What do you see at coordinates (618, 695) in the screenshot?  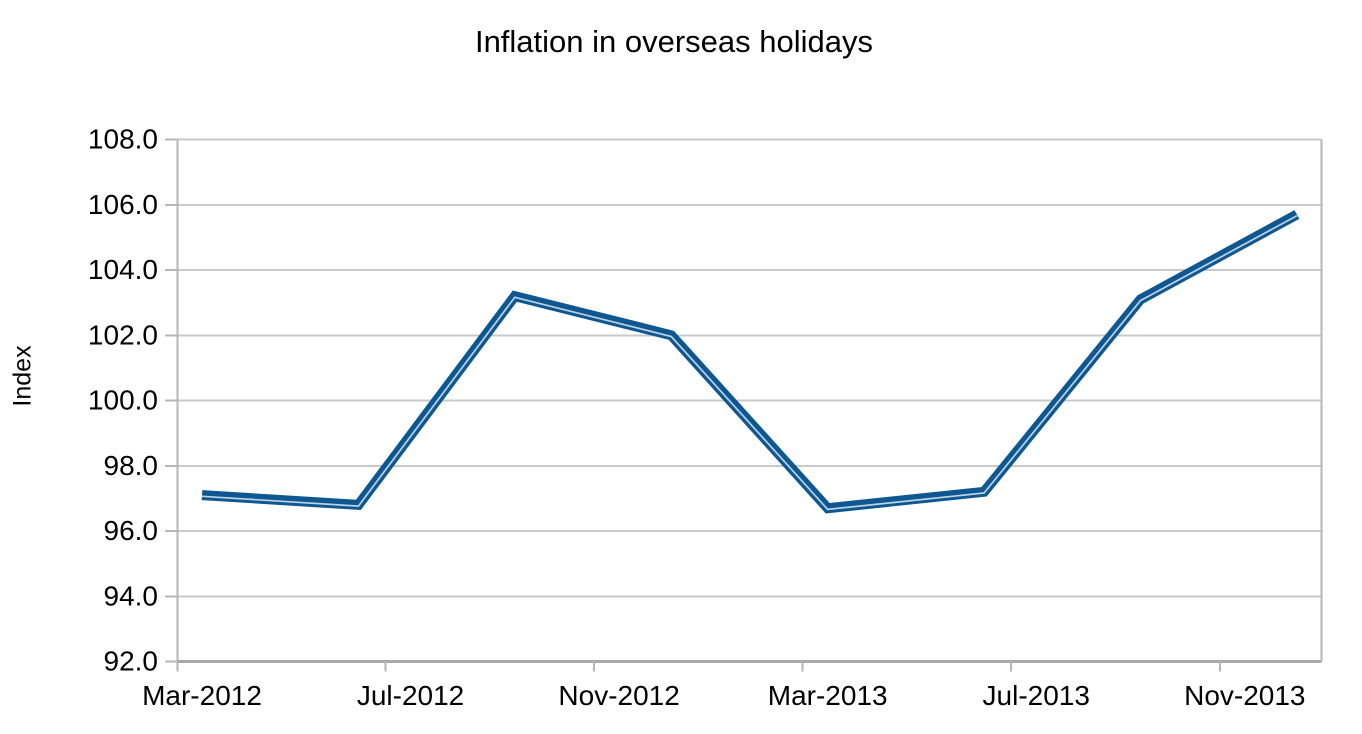 I see `x-tick-label: Nov-2012` at bounding box center [618, 695].